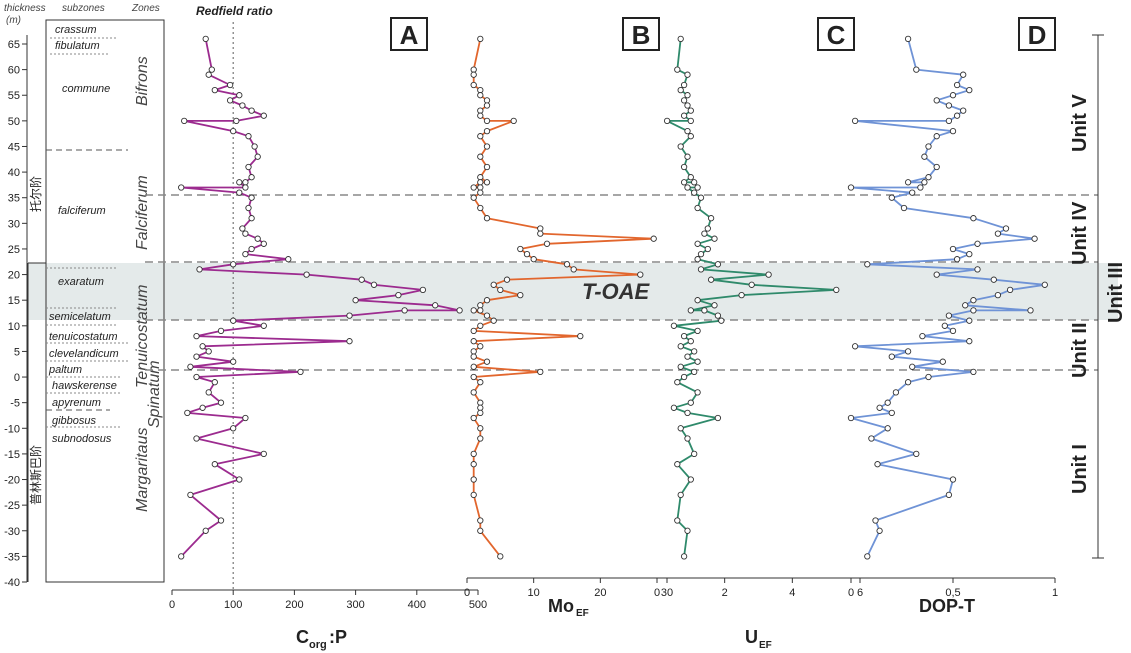 Image resolution: width=1131 pixels, height=653 pixels. What do you see at coordinates (1080, 350) in the screenshot?
I see `unit-II: Unit II` at bounding box center [1080, 350].